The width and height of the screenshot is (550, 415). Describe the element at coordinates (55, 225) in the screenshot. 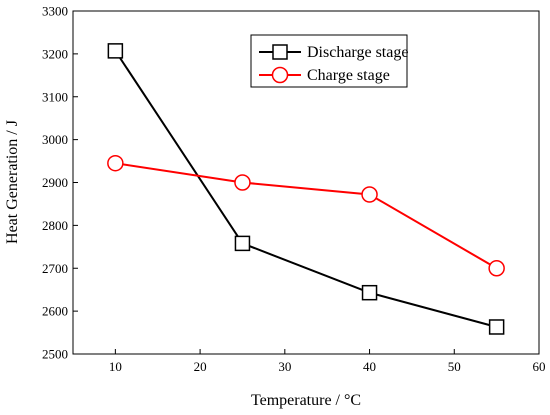

I see `y-tick-label: 2800` at that location.